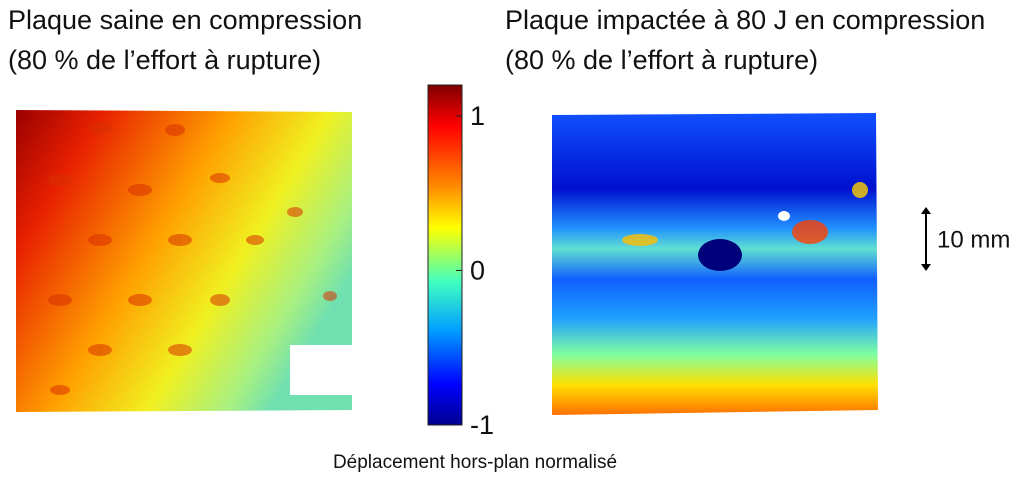  I want to click on tick-label: -1, so click(482, 425).